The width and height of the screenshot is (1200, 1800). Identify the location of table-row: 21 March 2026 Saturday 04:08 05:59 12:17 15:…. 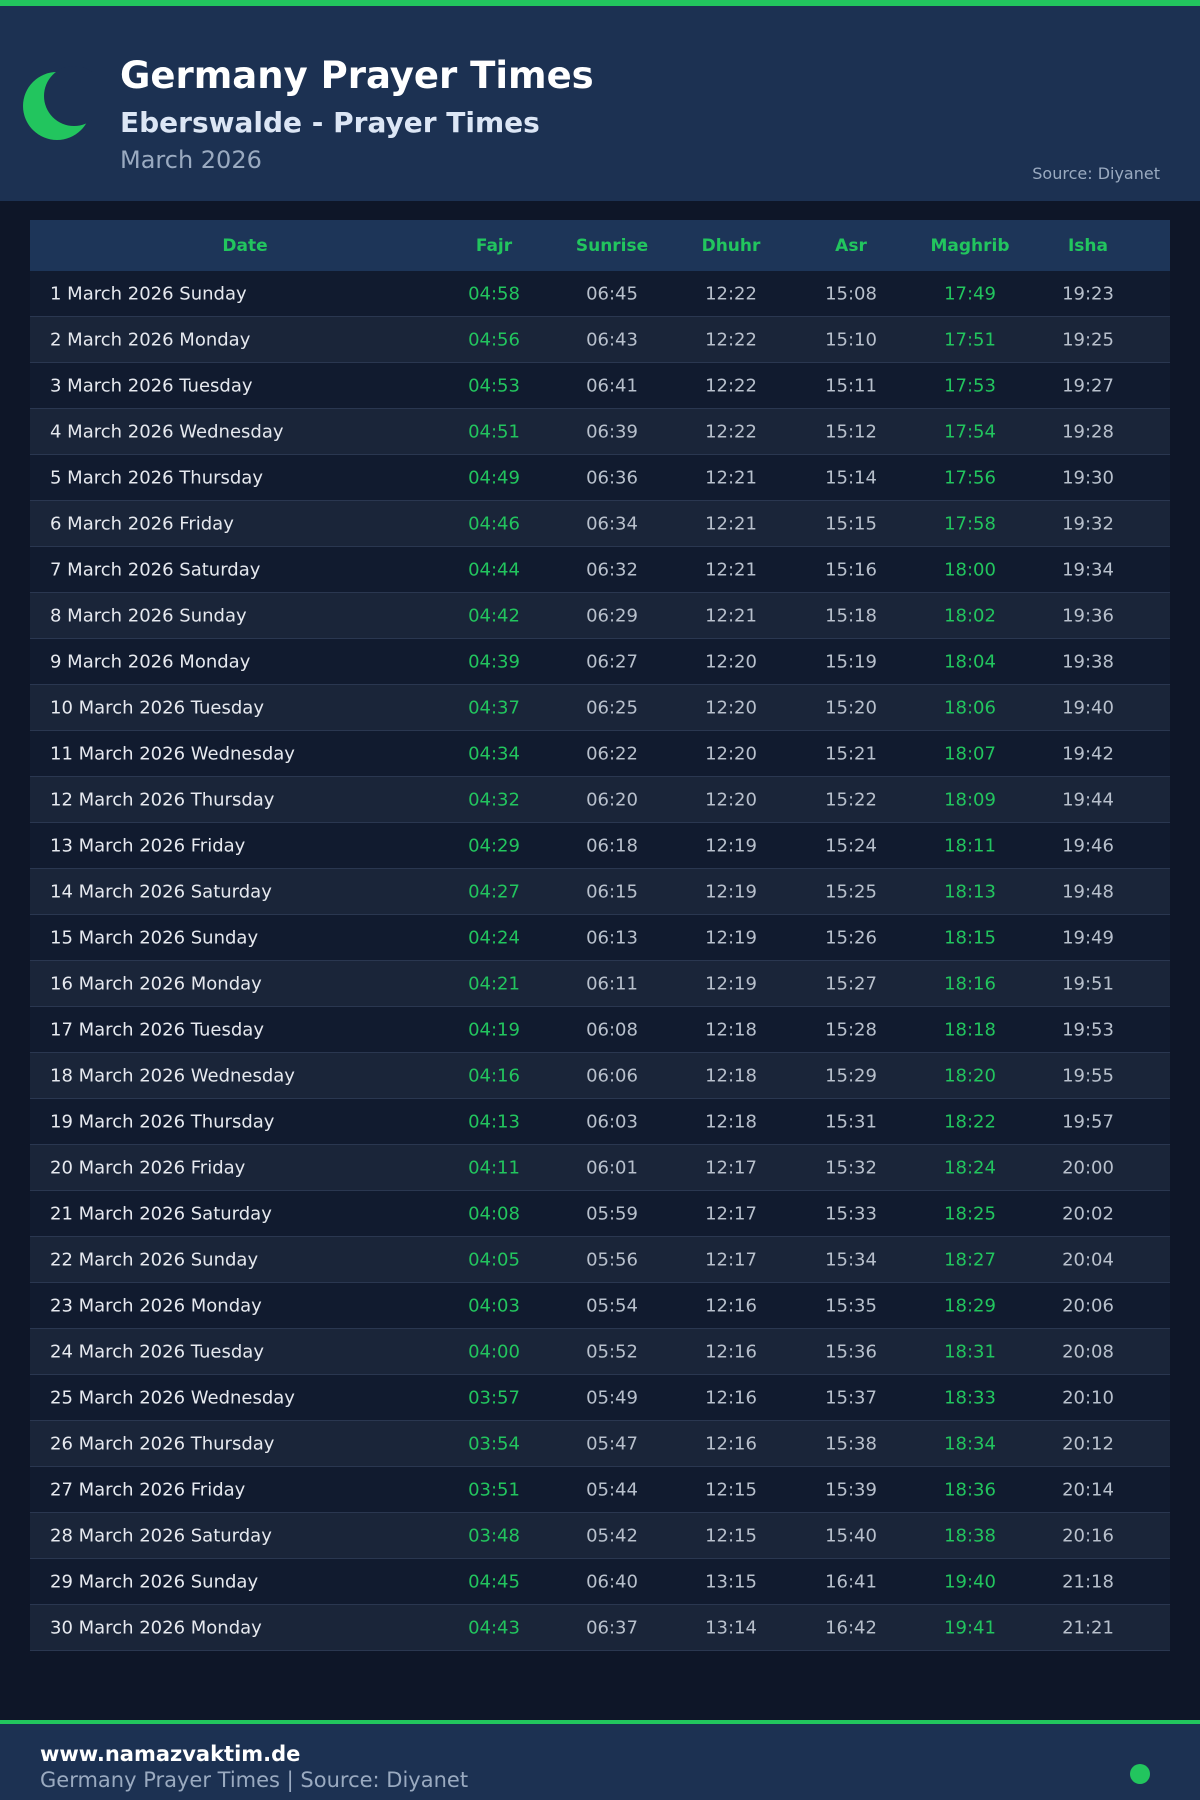
(600, 1214).